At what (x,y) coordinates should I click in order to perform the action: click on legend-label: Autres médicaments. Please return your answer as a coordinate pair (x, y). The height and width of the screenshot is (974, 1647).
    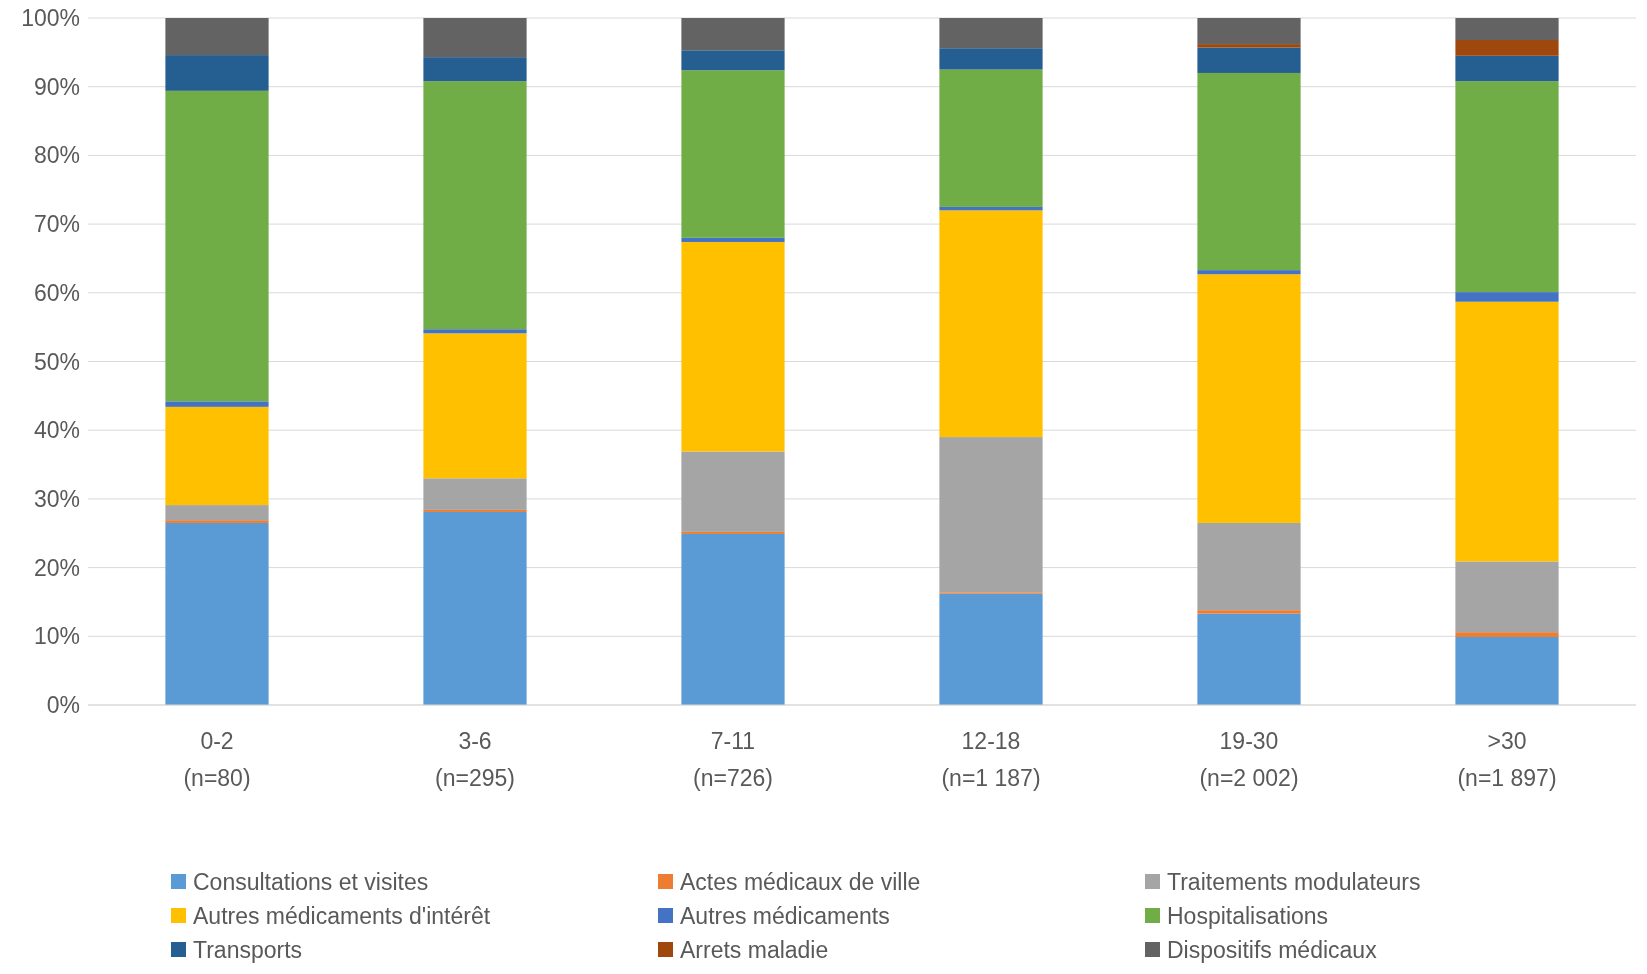
    Looking at the image, I should click on (785, 916).